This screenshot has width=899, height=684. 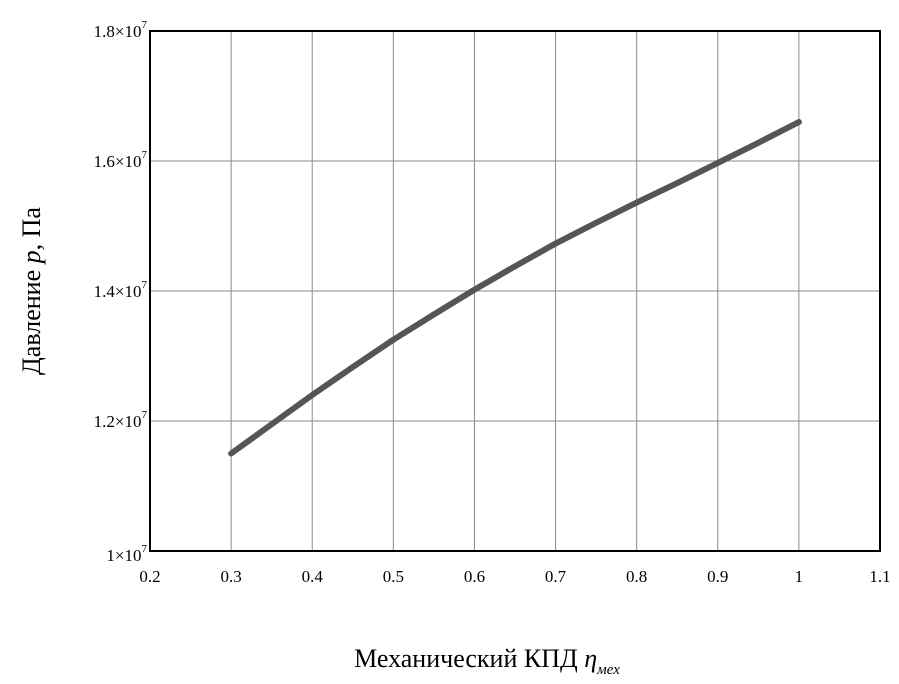 I want to click on y-axis-label-suffix: , Па, so click(x=31, y=229).